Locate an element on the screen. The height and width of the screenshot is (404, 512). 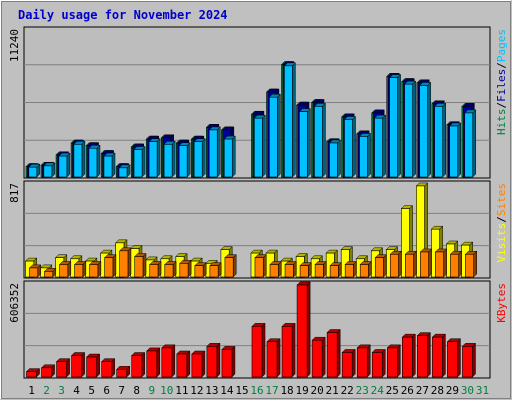
bar-pages-day-26-face is located at coordinates (408, 130).